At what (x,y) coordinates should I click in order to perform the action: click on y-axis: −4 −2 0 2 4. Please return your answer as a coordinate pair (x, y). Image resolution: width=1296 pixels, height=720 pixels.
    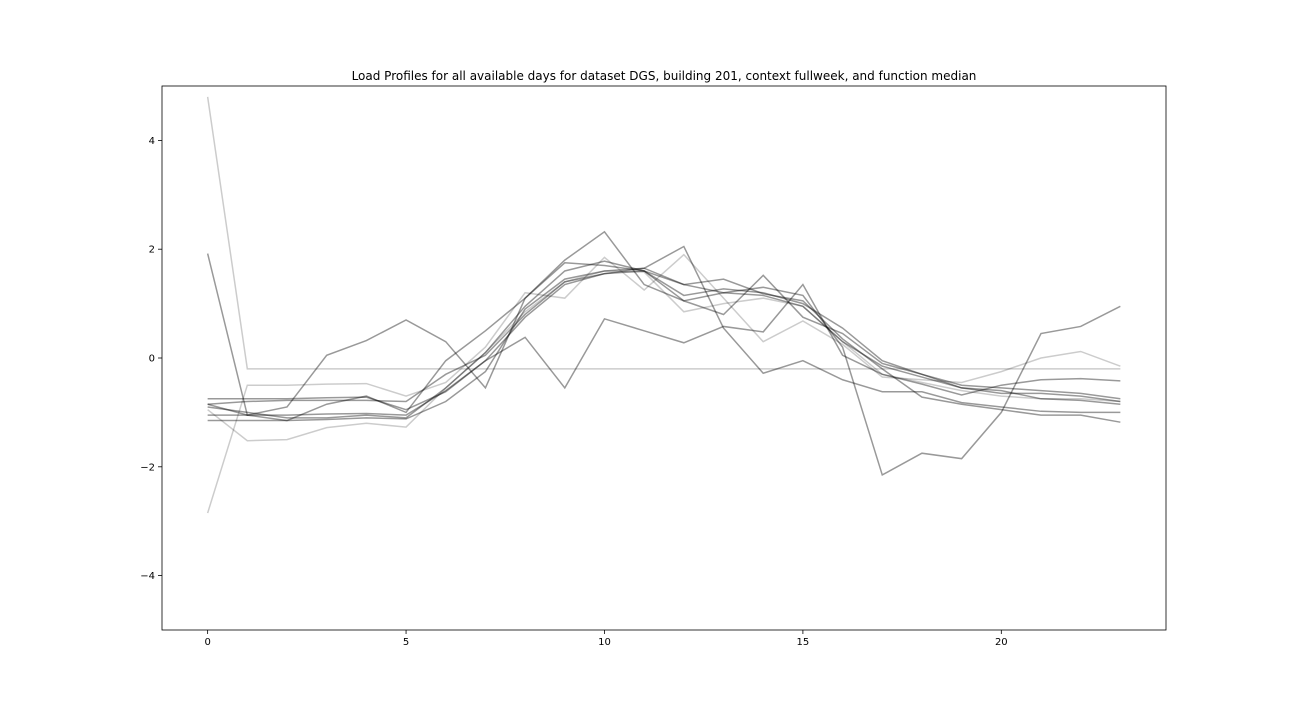
    Looking at the image, I should click on (151, 359).